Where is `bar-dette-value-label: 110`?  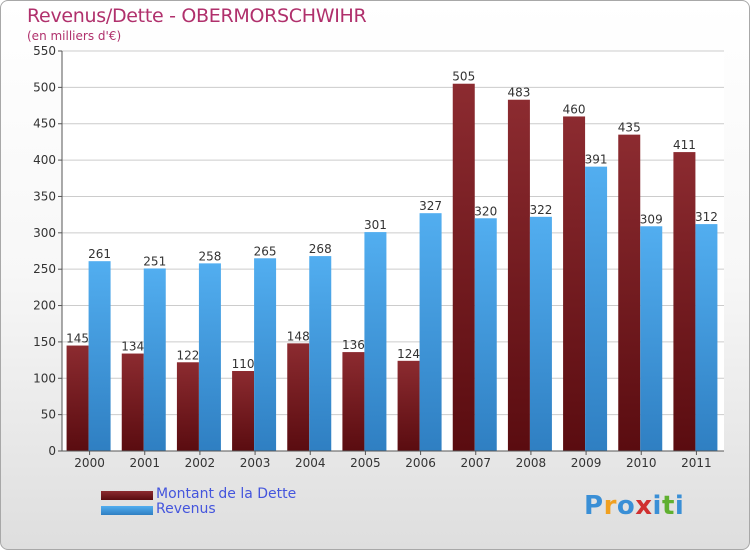
bar-dette-value-label: 110 is located at coordinates (243, 364).